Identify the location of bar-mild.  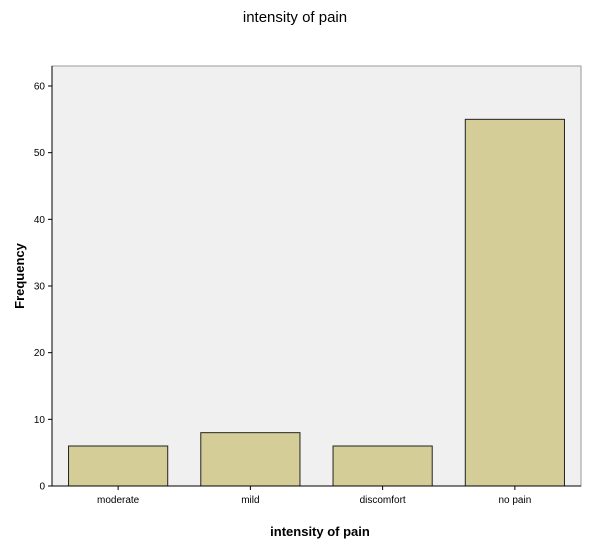
(250, 459).